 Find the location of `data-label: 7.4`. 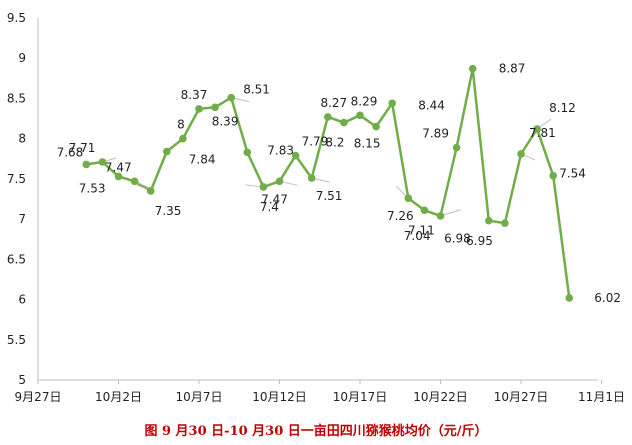

data-label: 7.4 is located at coordinates (269, 207).